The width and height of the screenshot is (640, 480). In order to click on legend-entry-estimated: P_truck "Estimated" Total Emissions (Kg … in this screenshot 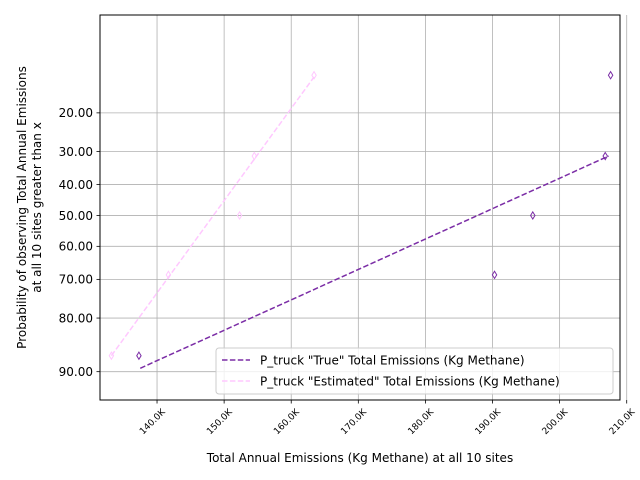, I will do `click(410, 382)`.